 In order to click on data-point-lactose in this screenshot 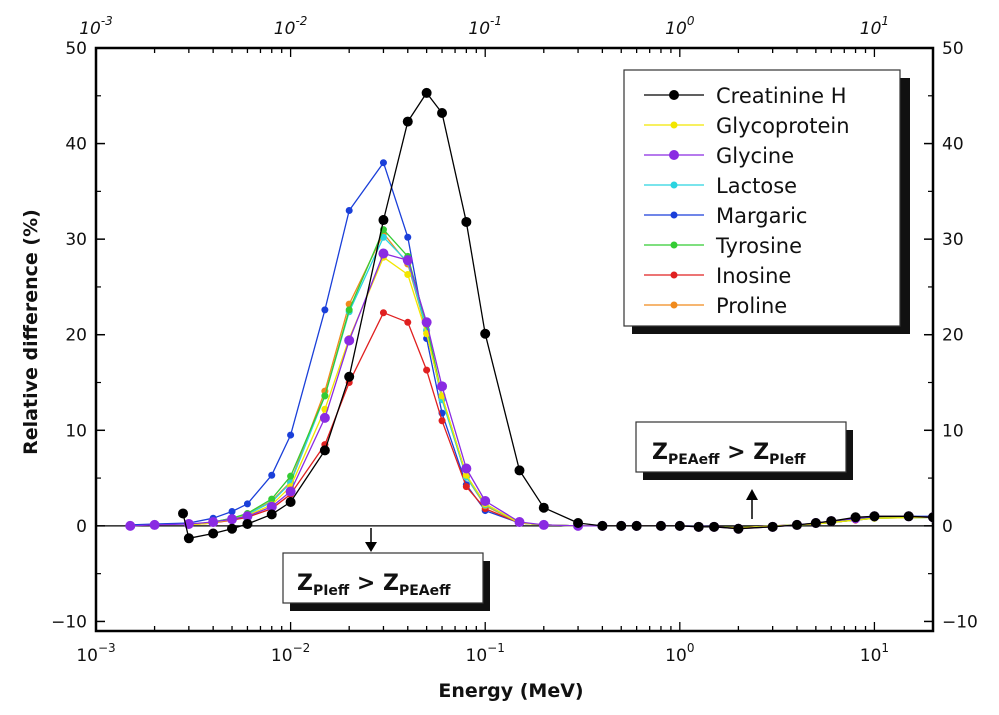, I will do `click(383, 237)`.